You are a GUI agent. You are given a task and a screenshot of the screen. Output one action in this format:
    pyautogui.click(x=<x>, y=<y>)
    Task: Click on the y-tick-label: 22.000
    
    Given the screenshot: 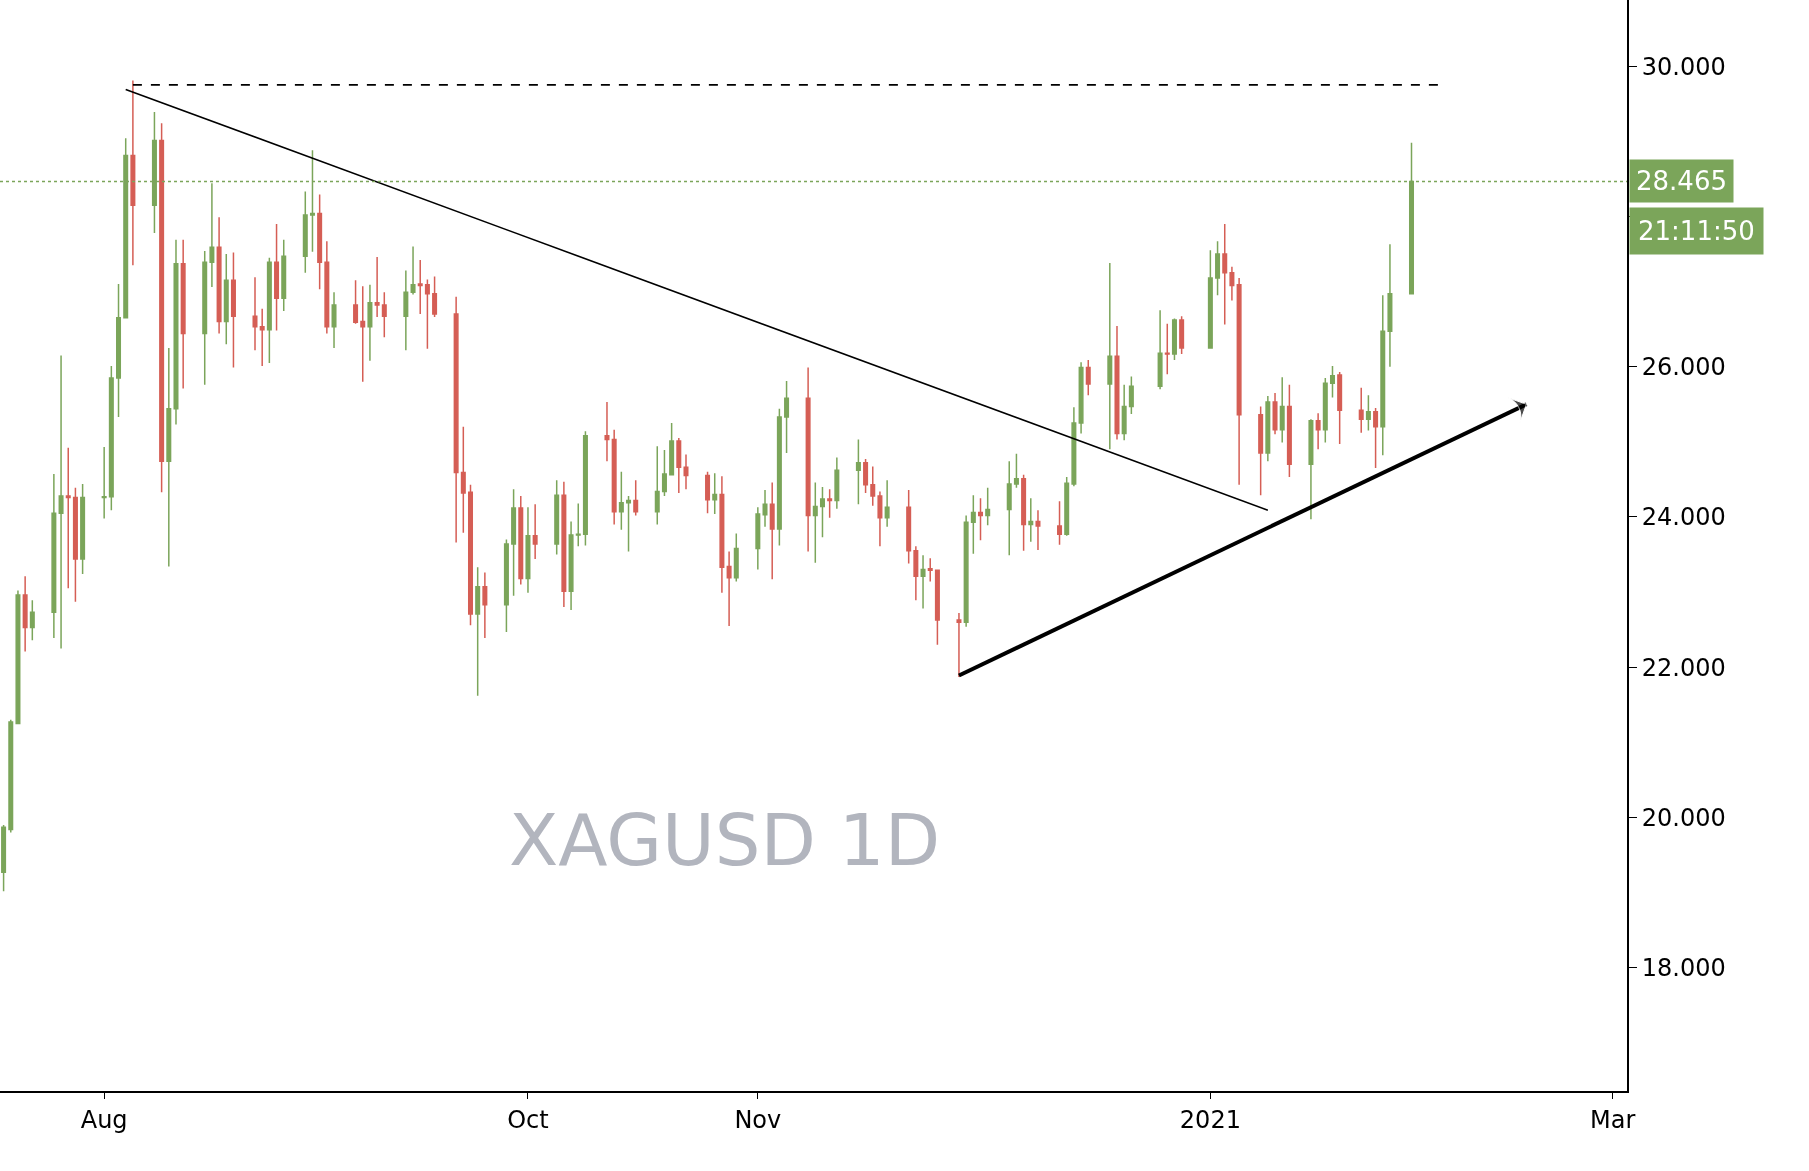 What is the action you would take?
    pyautogui.click(x=1683, y=667)
    